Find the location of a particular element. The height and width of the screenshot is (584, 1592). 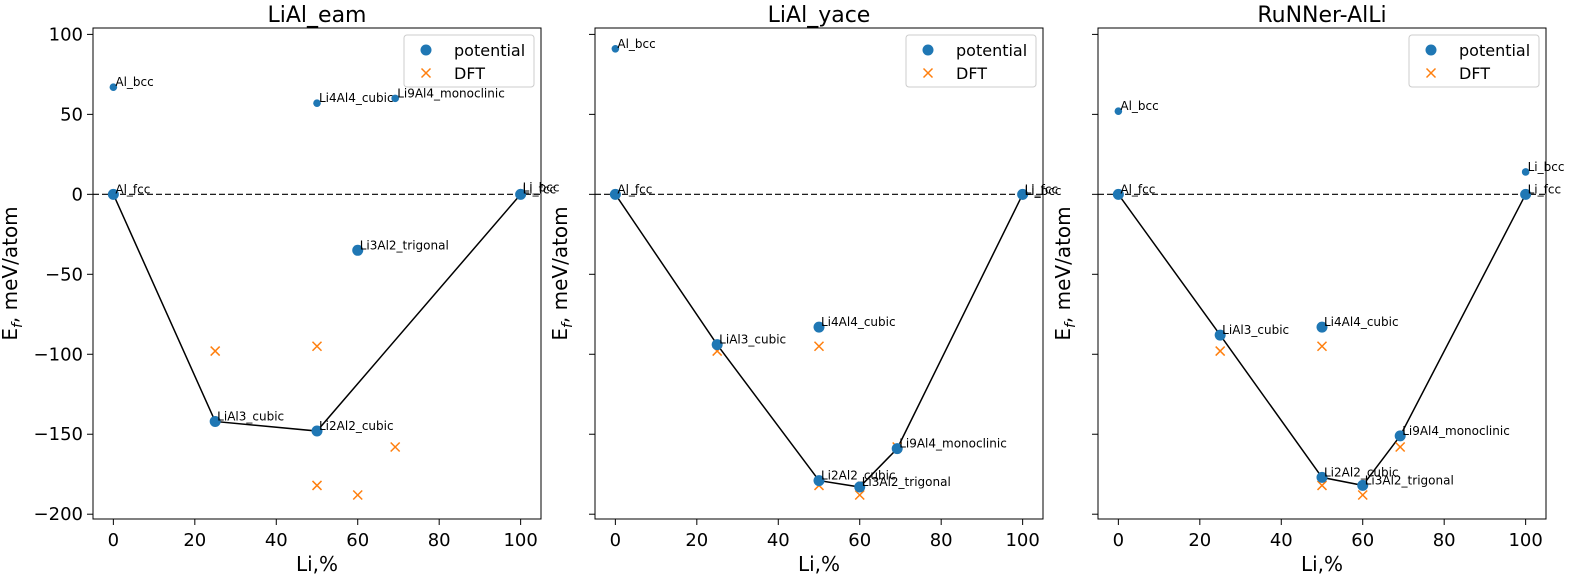

y-tick-label: −50 is located at coordinates (64, 274).